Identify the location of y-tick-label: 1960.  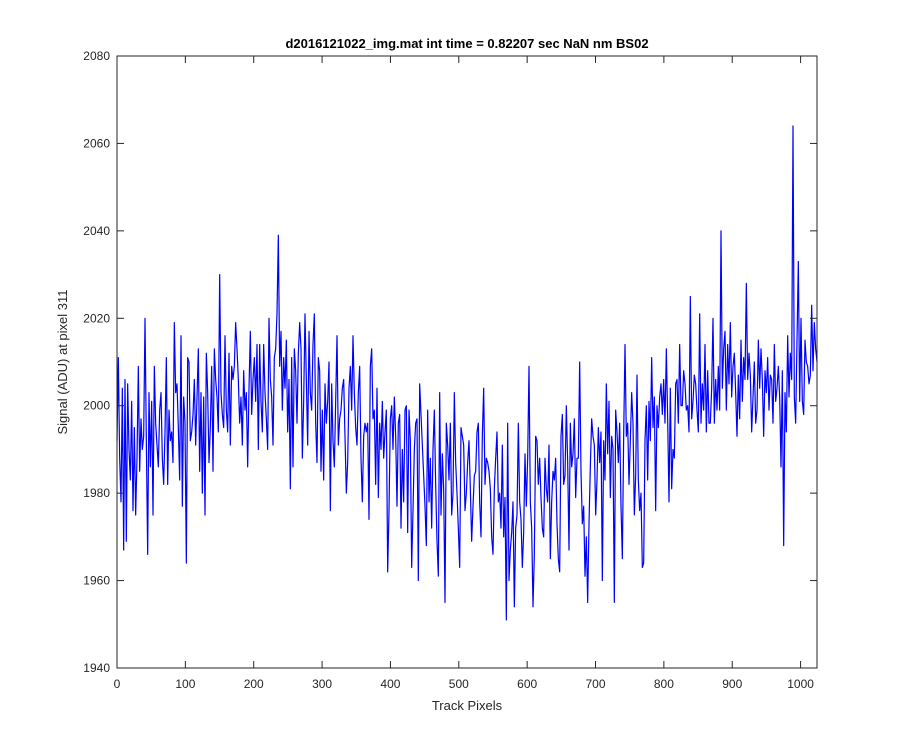
(96, 581).